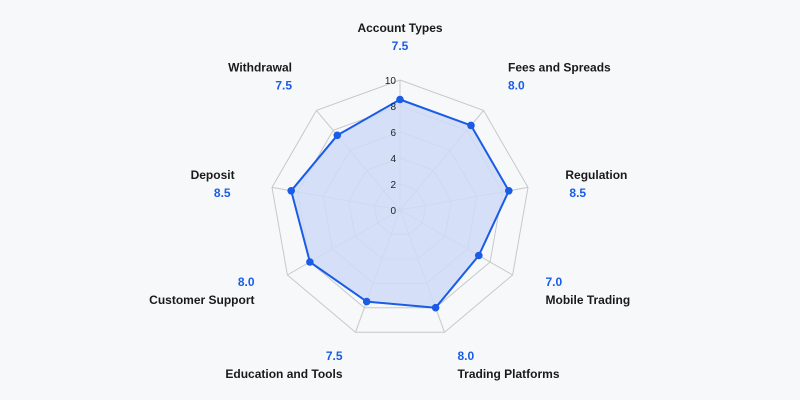  What do you see at coordinates (596, 175) in the screenshot?
I see `category-label: Regulation` at bounding box center [596, 175].